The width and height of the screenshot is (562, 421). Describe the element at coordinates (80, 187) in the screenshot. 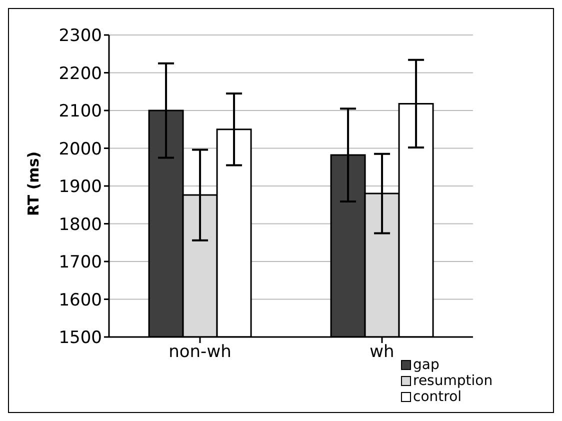

I see `y-tick-label: 1900` at that location.